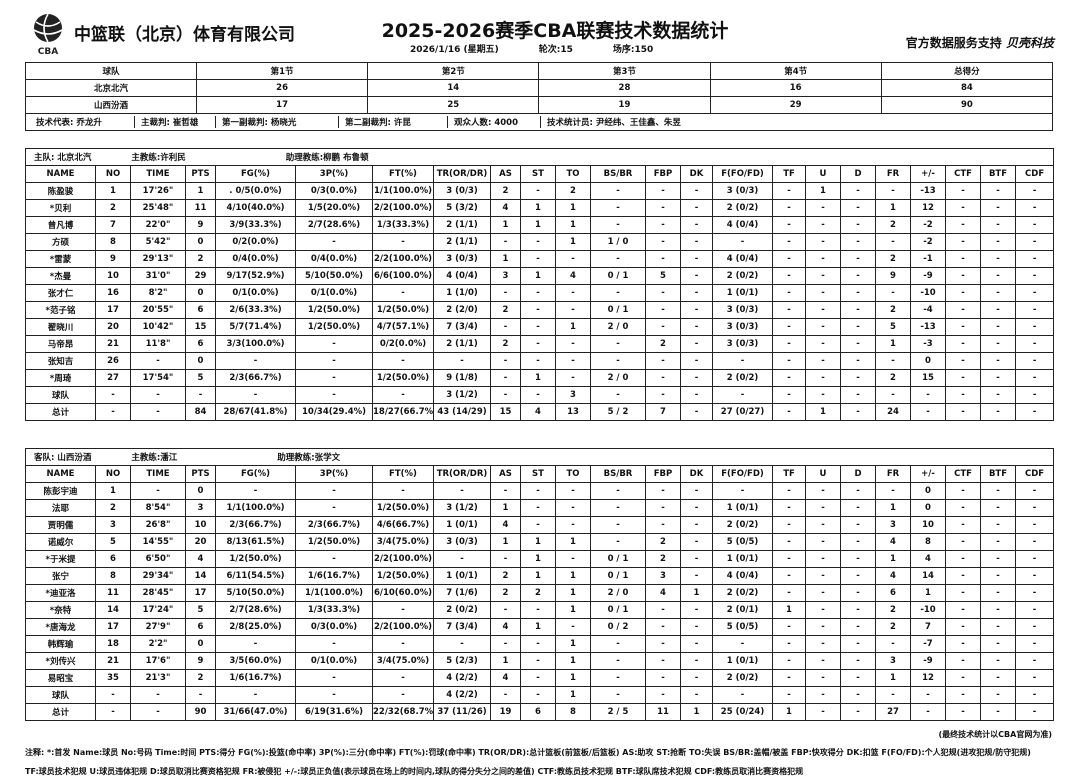 The height and width of the screenshot is (784, 1080). I want to click on official-item: 技术代表: 乔龙升, so click(82, 122).